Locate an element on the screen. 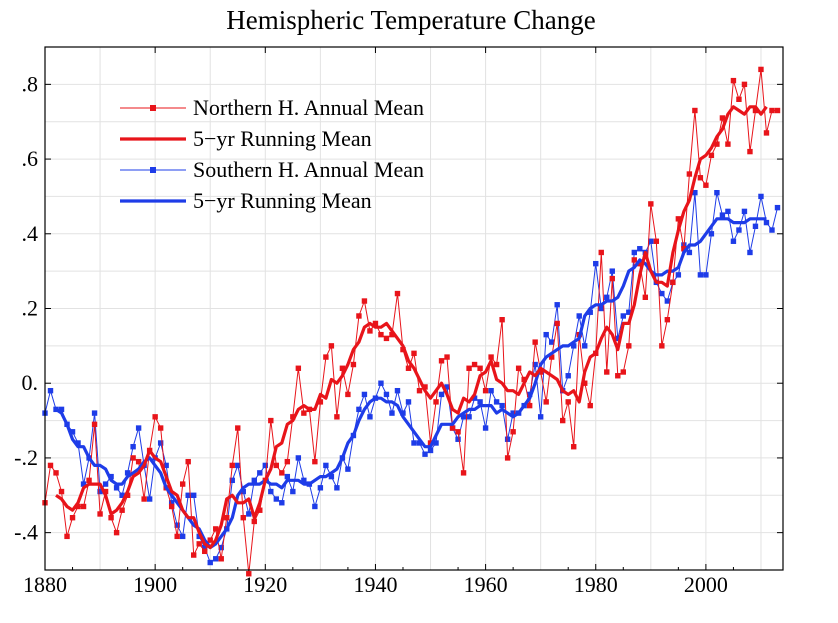 This screenshot has width=838, height=623. y-tick-label: 0. is located at coordinates (30, 382).